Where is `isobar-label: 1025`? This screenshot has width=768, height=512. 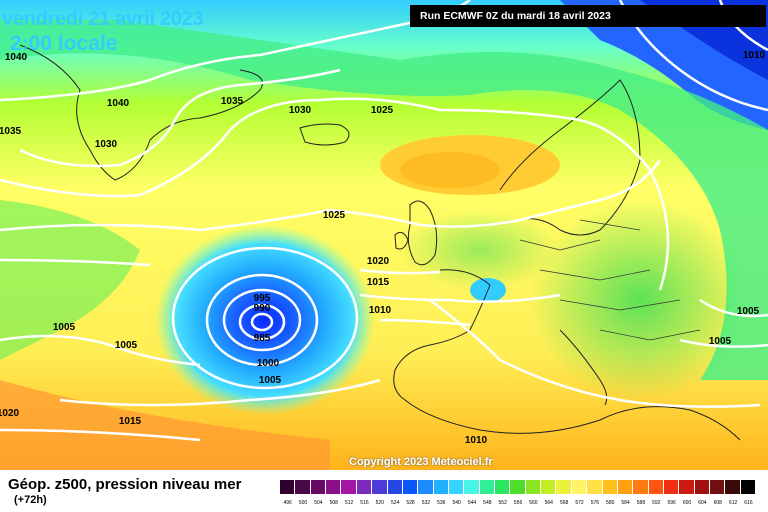 isobar-label: 1025 is located at coordinates (382, 110).